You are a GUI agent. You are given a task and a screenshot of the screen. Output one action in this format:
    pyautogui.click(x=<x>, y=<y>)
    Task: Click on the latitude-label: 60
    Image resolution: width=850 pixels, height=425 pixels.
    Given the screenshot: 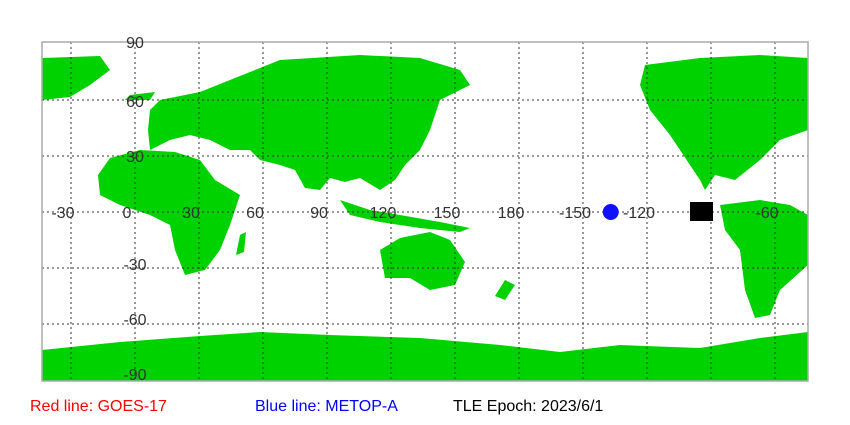 What is the action you would take?
    pyautogui.click(x=135, y=102)
    